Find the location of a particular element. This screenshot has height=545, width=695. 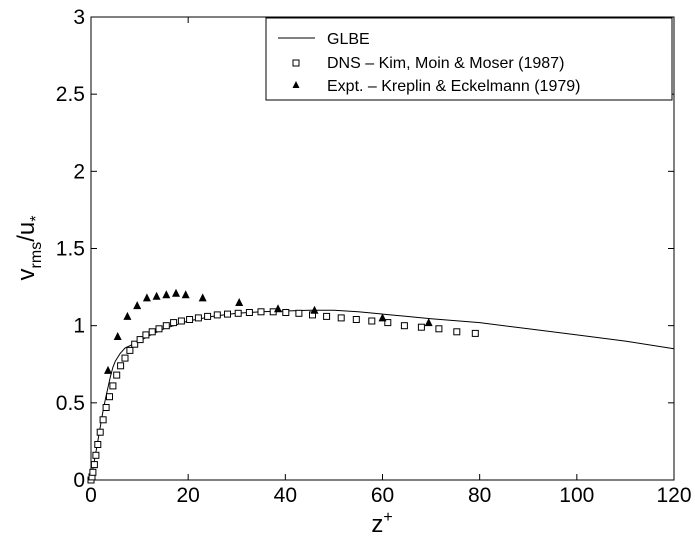

x-axis-label: z+ is located at coordinates (381, 523).